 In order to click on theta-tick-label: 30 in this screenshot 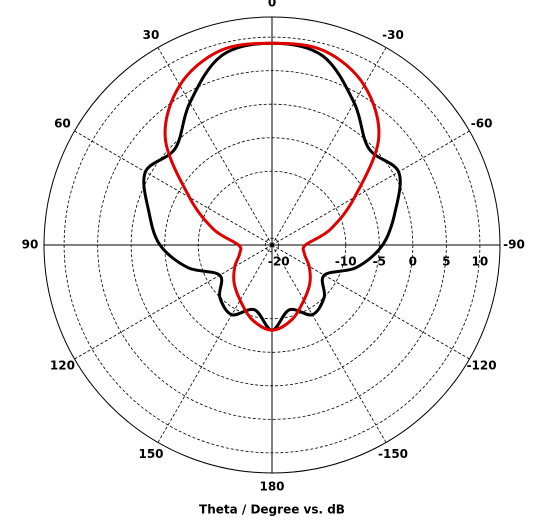, I will do `click(151, 35)`.